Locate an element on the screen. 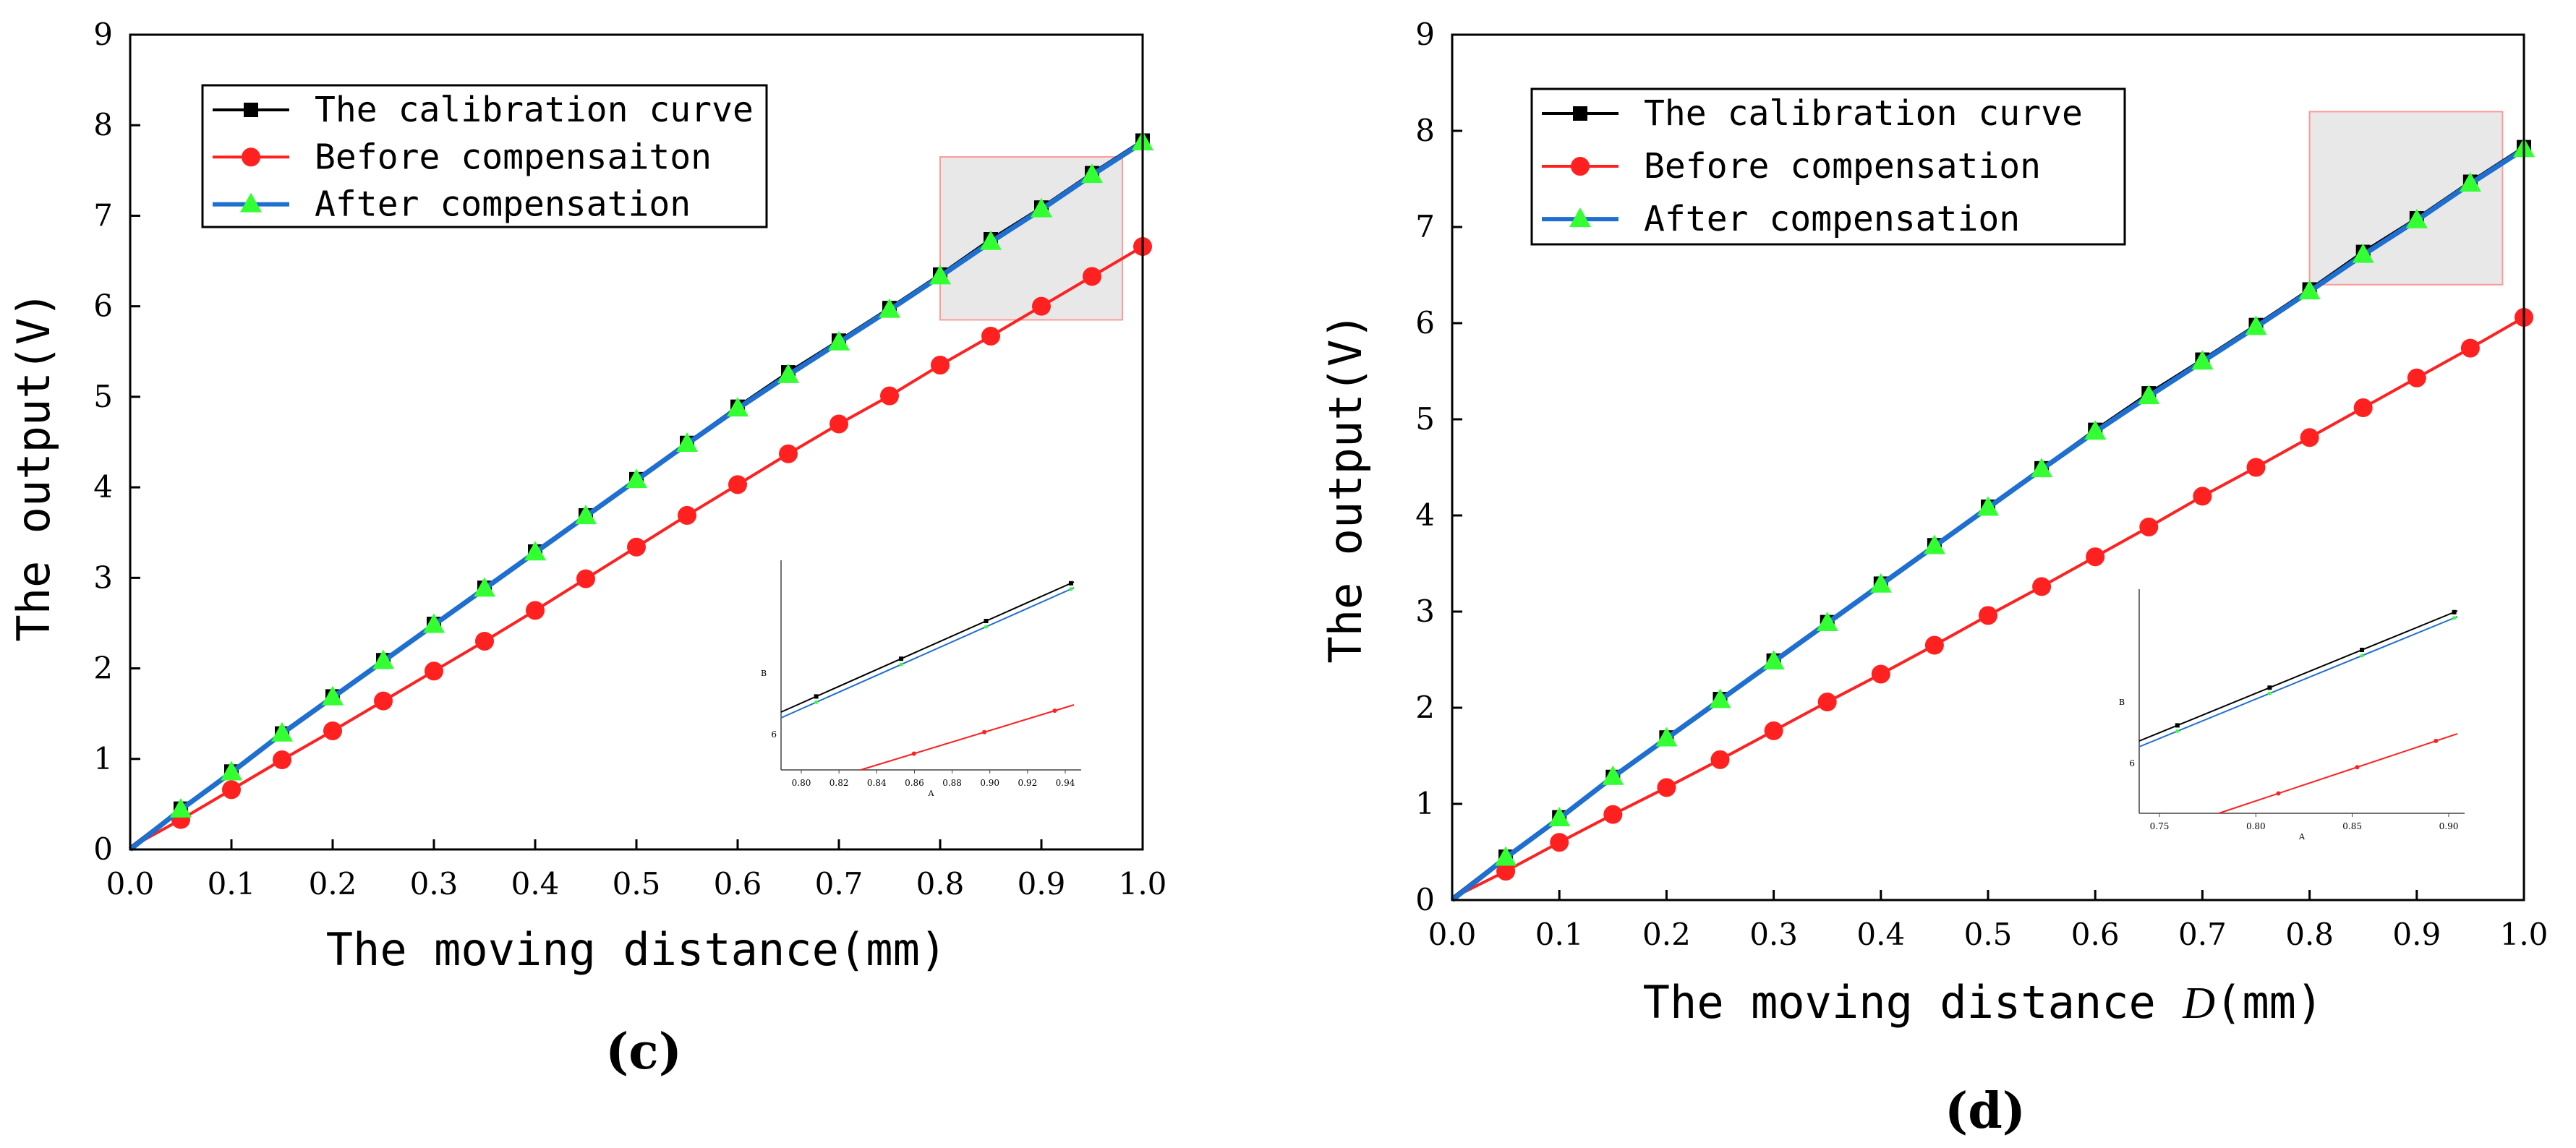  y-tick-label: 8 is located at coordinates (103, 124).